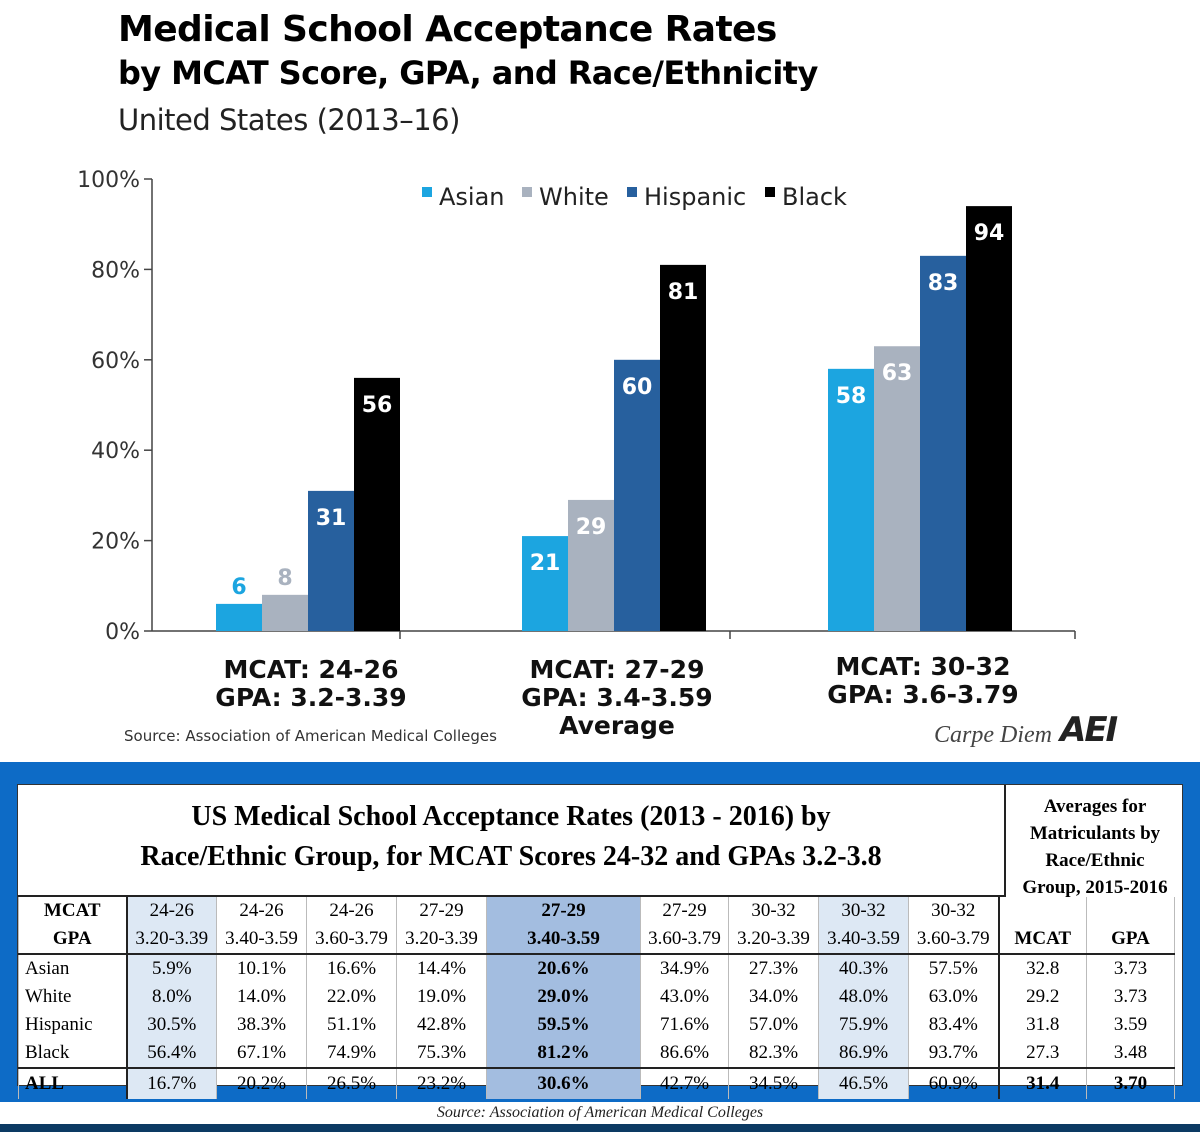 The image size is (1200, 1132). What do you see at coordinates (1089, 730) in the screenshot?
I see `aei-logo: AEI` at bounding box center [1089, 730].